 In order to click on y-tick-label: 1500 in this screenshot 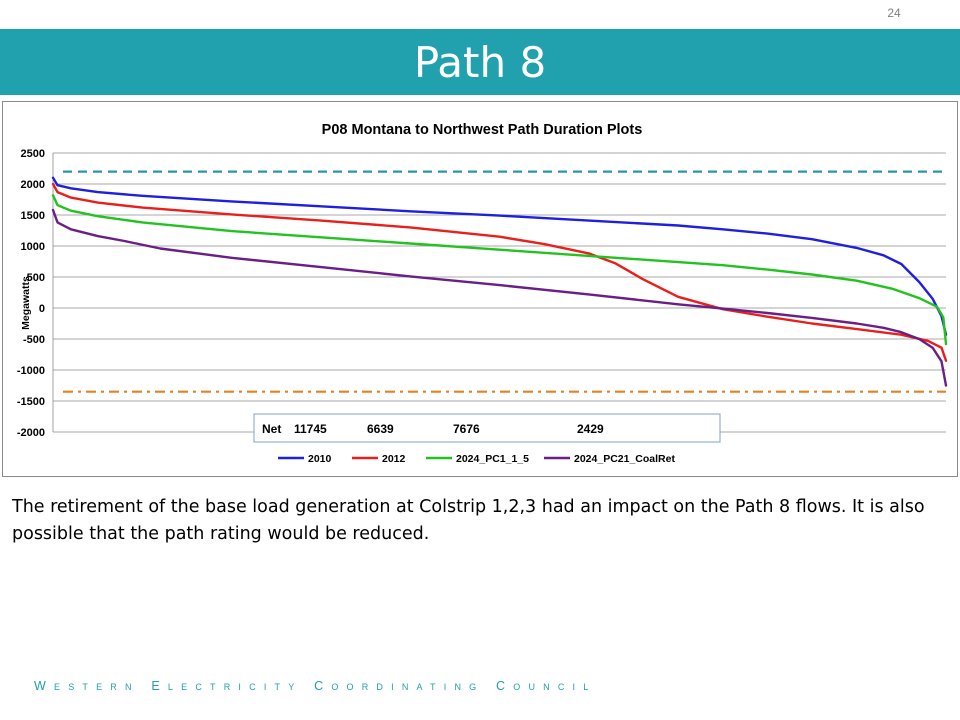, I will do `click(33, 216)`.